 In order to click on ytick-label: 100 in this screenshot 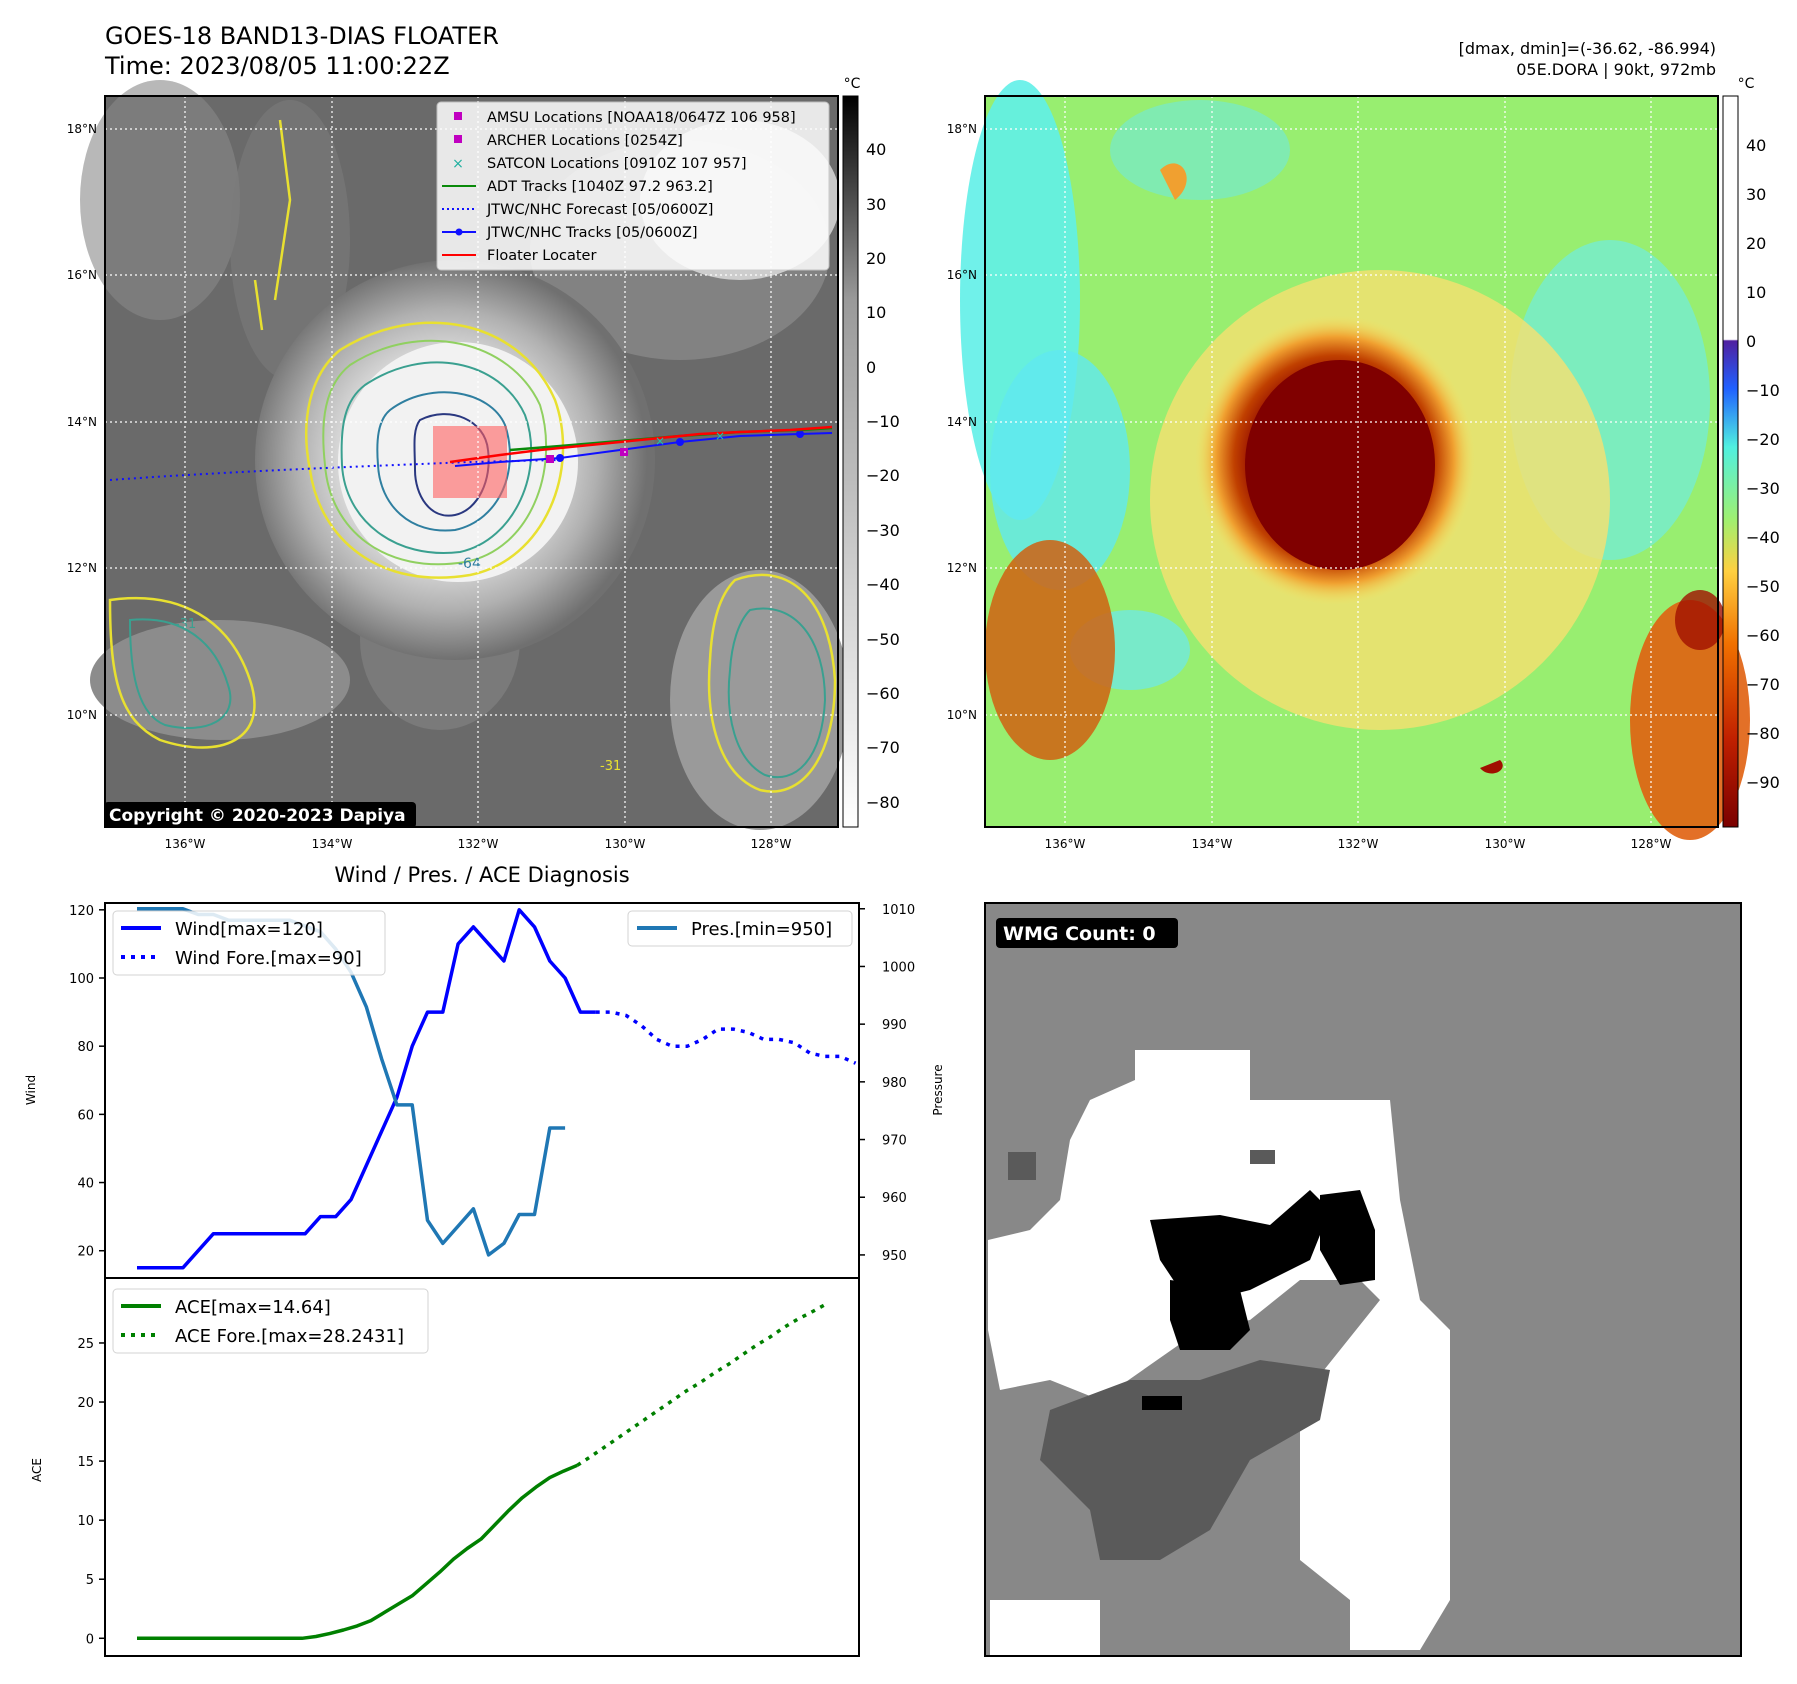, I will do `click(81, 979)`.